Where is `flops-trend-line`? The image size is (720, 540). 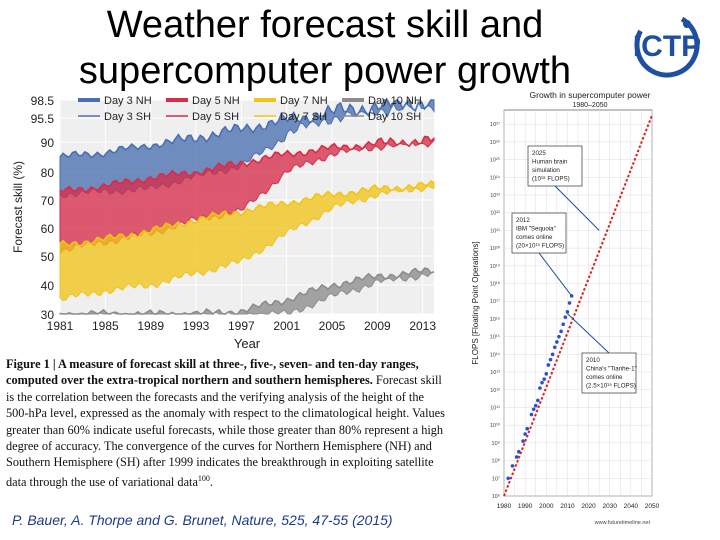
flops-trend-line is located at coordinates (578, 305).